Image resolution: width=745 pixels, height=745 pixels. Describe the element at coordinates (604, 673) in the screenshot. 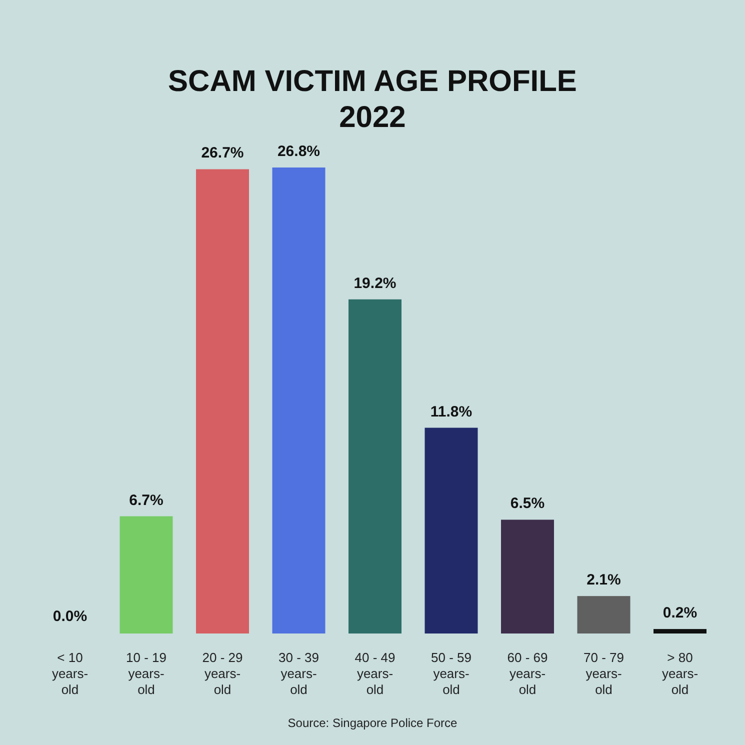

I see `x-tick-label: 70 - 79 years-old` at that location.